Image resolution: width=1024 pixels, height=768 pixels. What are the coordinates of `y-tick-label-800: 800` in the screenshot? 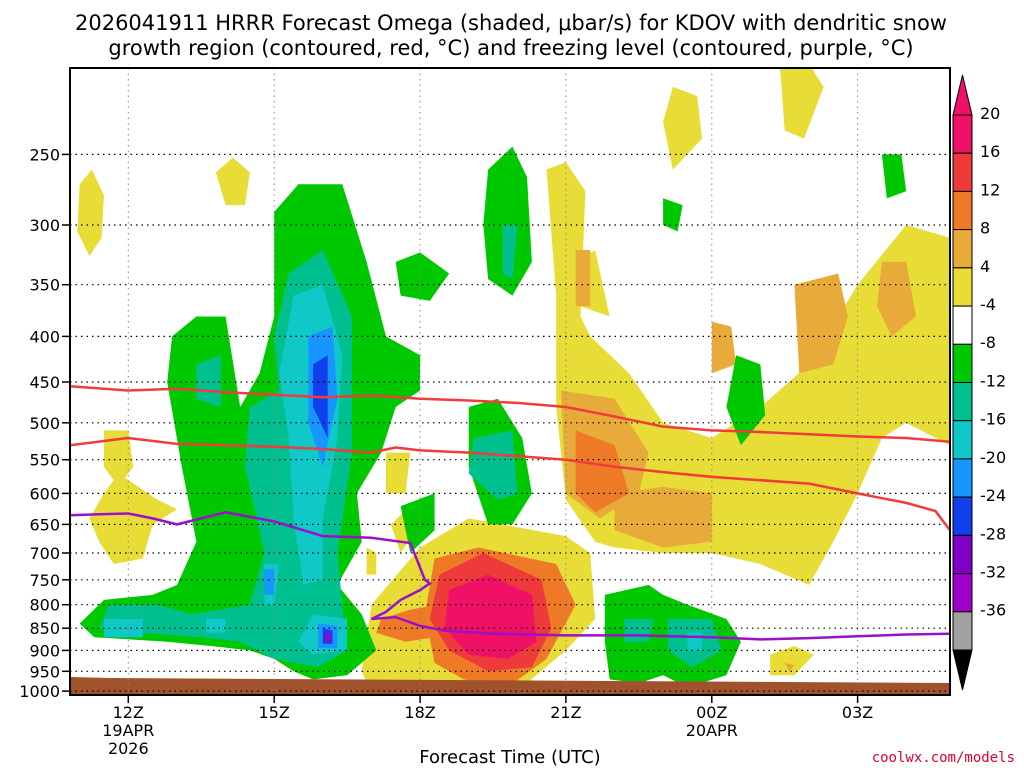 It's located at (44, 605).